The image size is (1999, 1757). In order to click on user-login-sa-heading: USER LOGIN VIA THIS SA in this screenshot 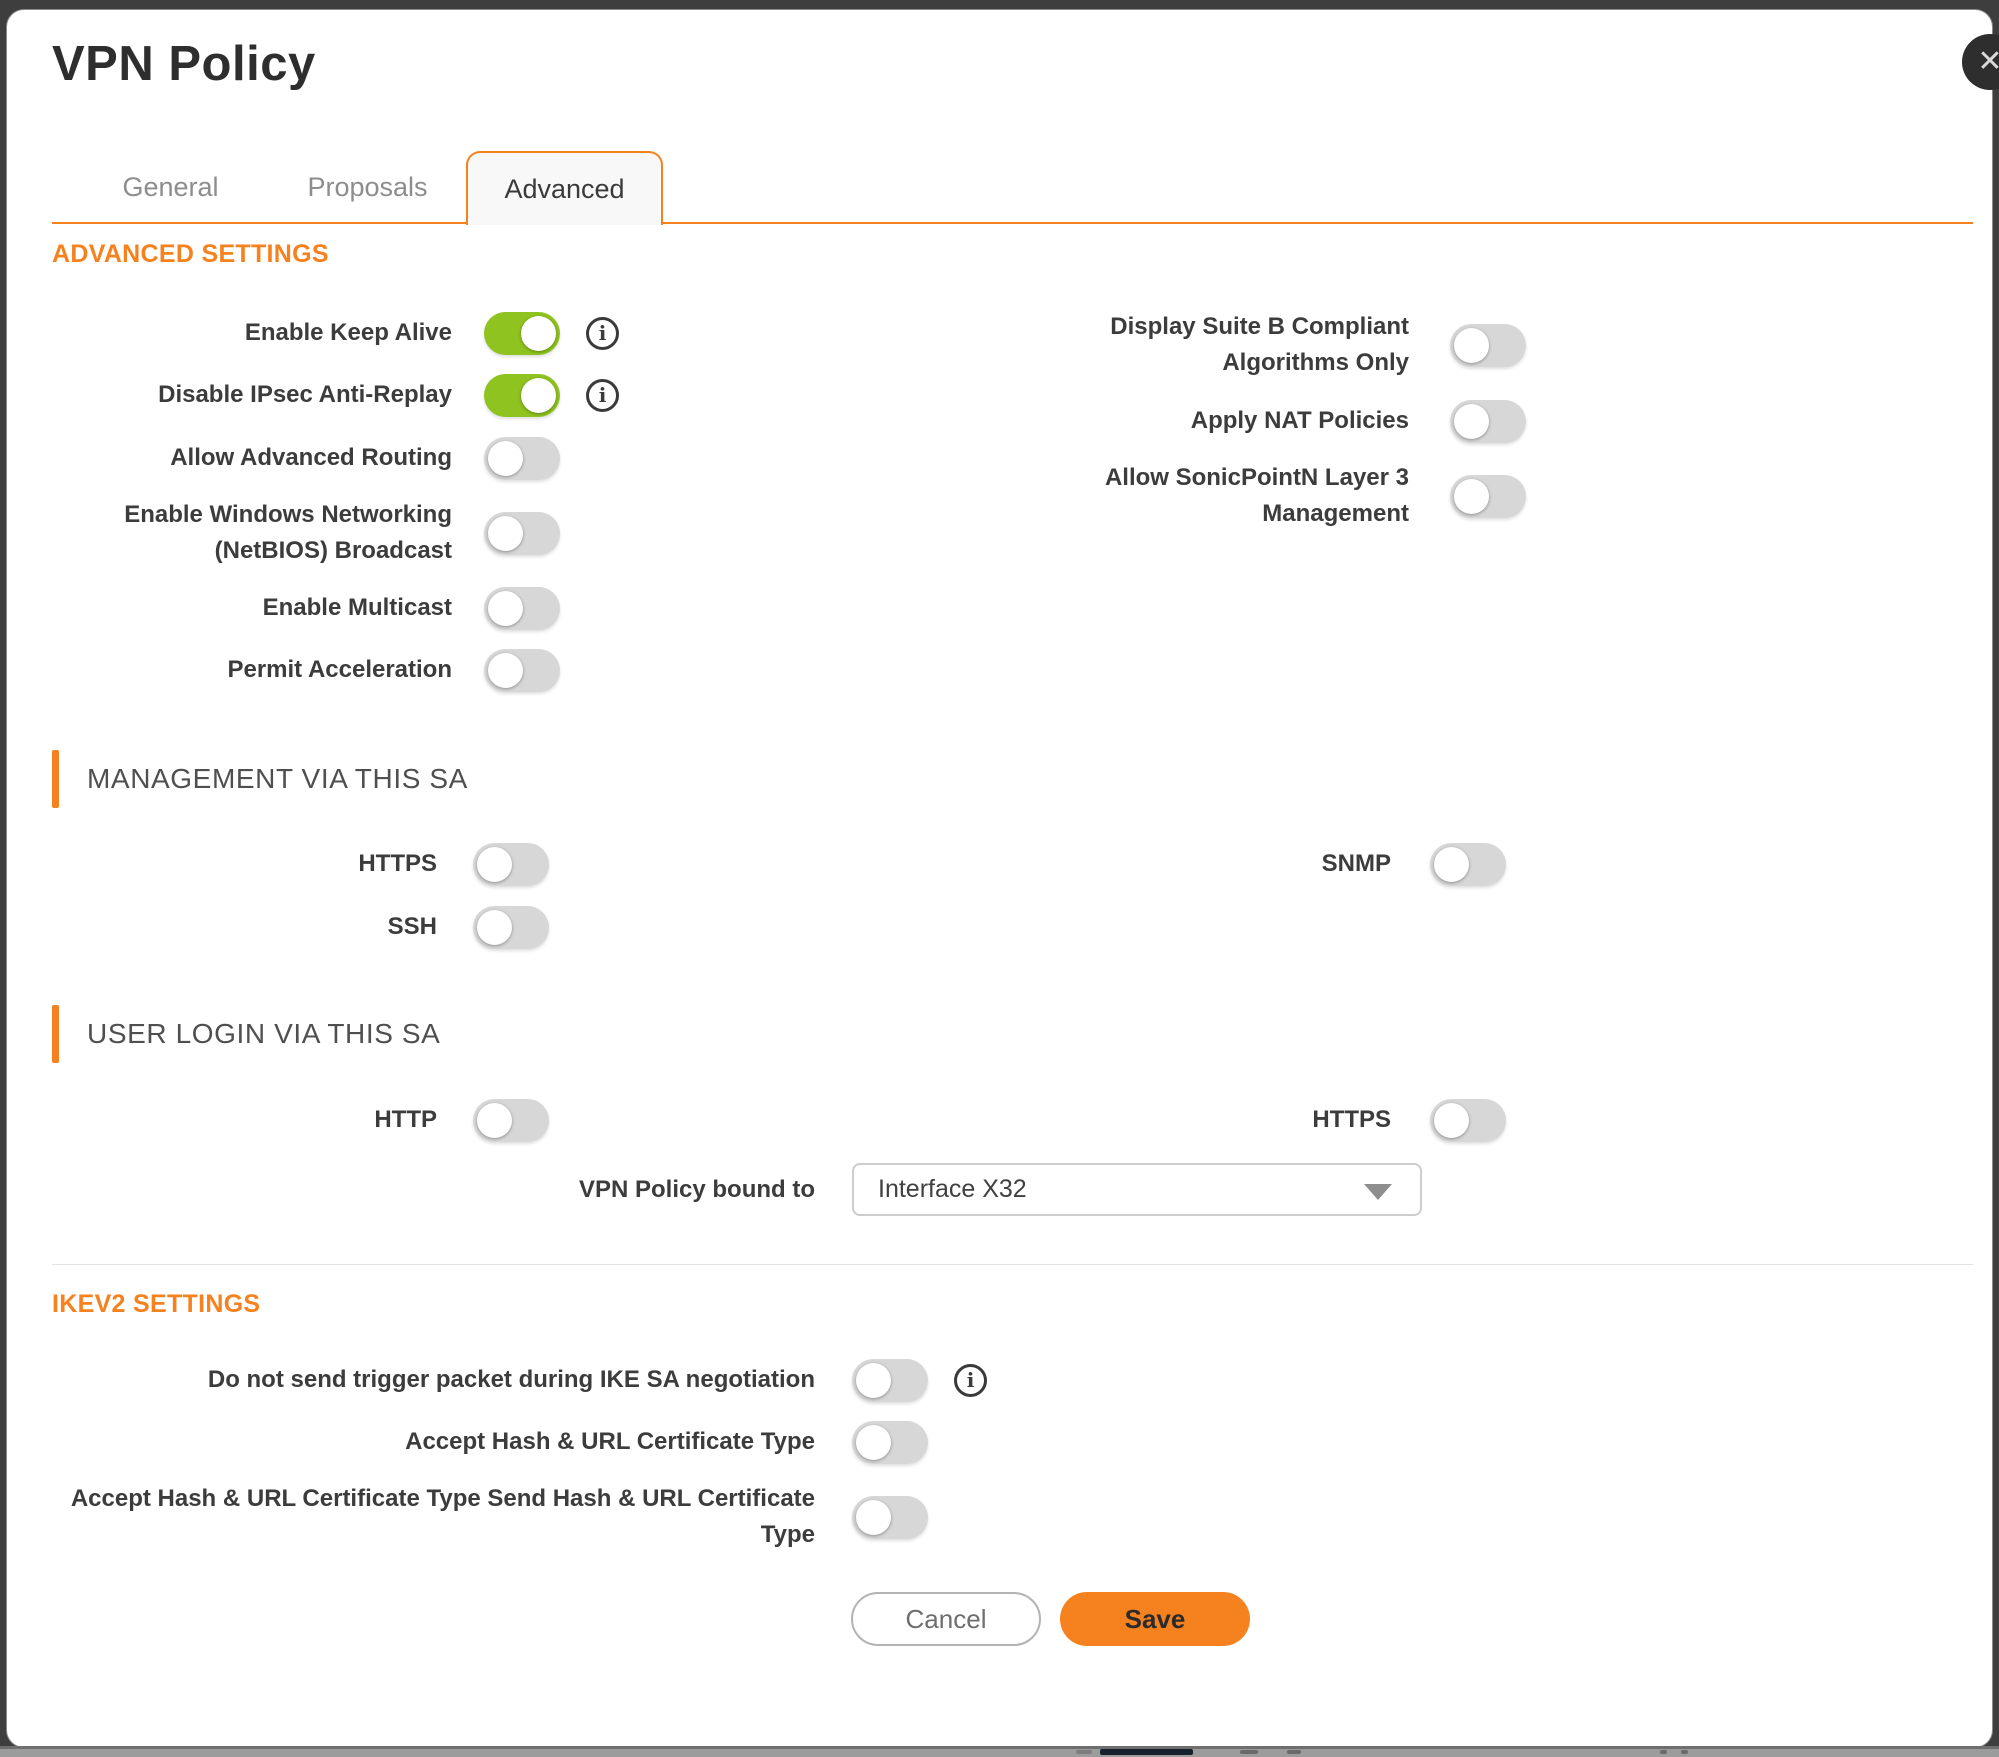, I will do `click(246, 1034)`.